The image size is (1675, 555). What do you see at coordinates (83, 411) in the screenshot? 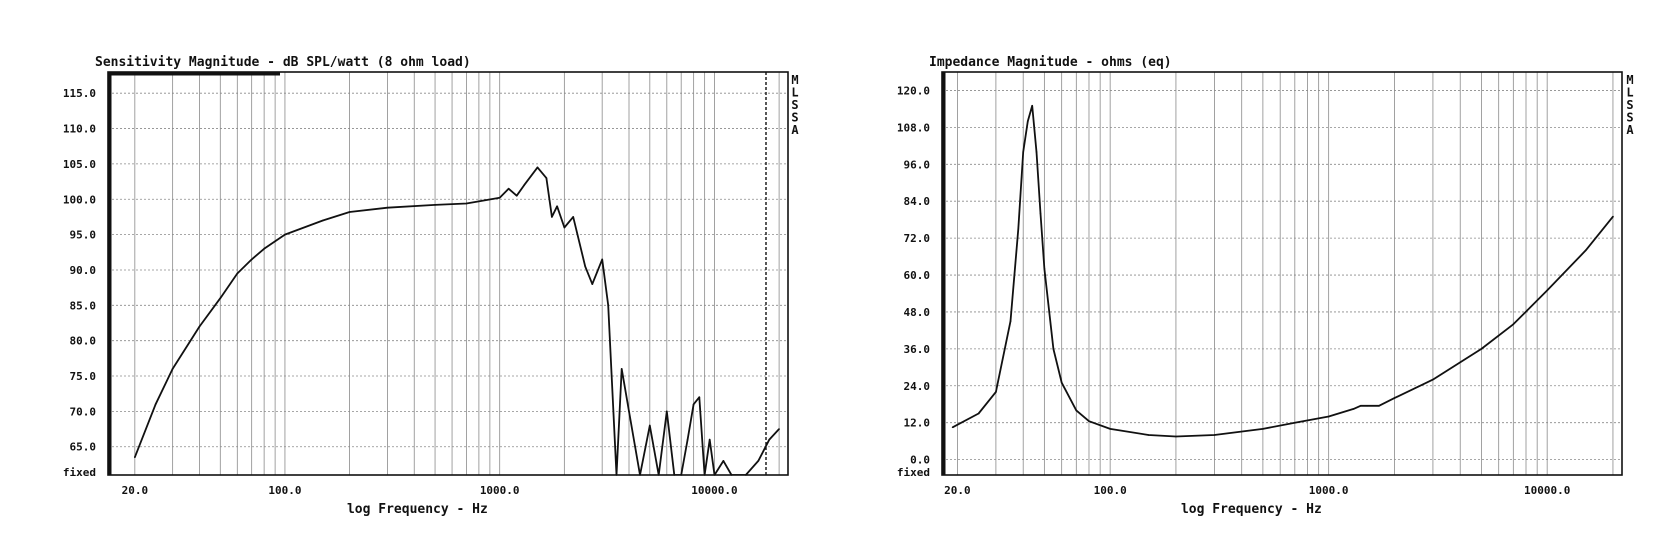
I see `y-tick-label: 70.0` at bounding box center [83, 411].